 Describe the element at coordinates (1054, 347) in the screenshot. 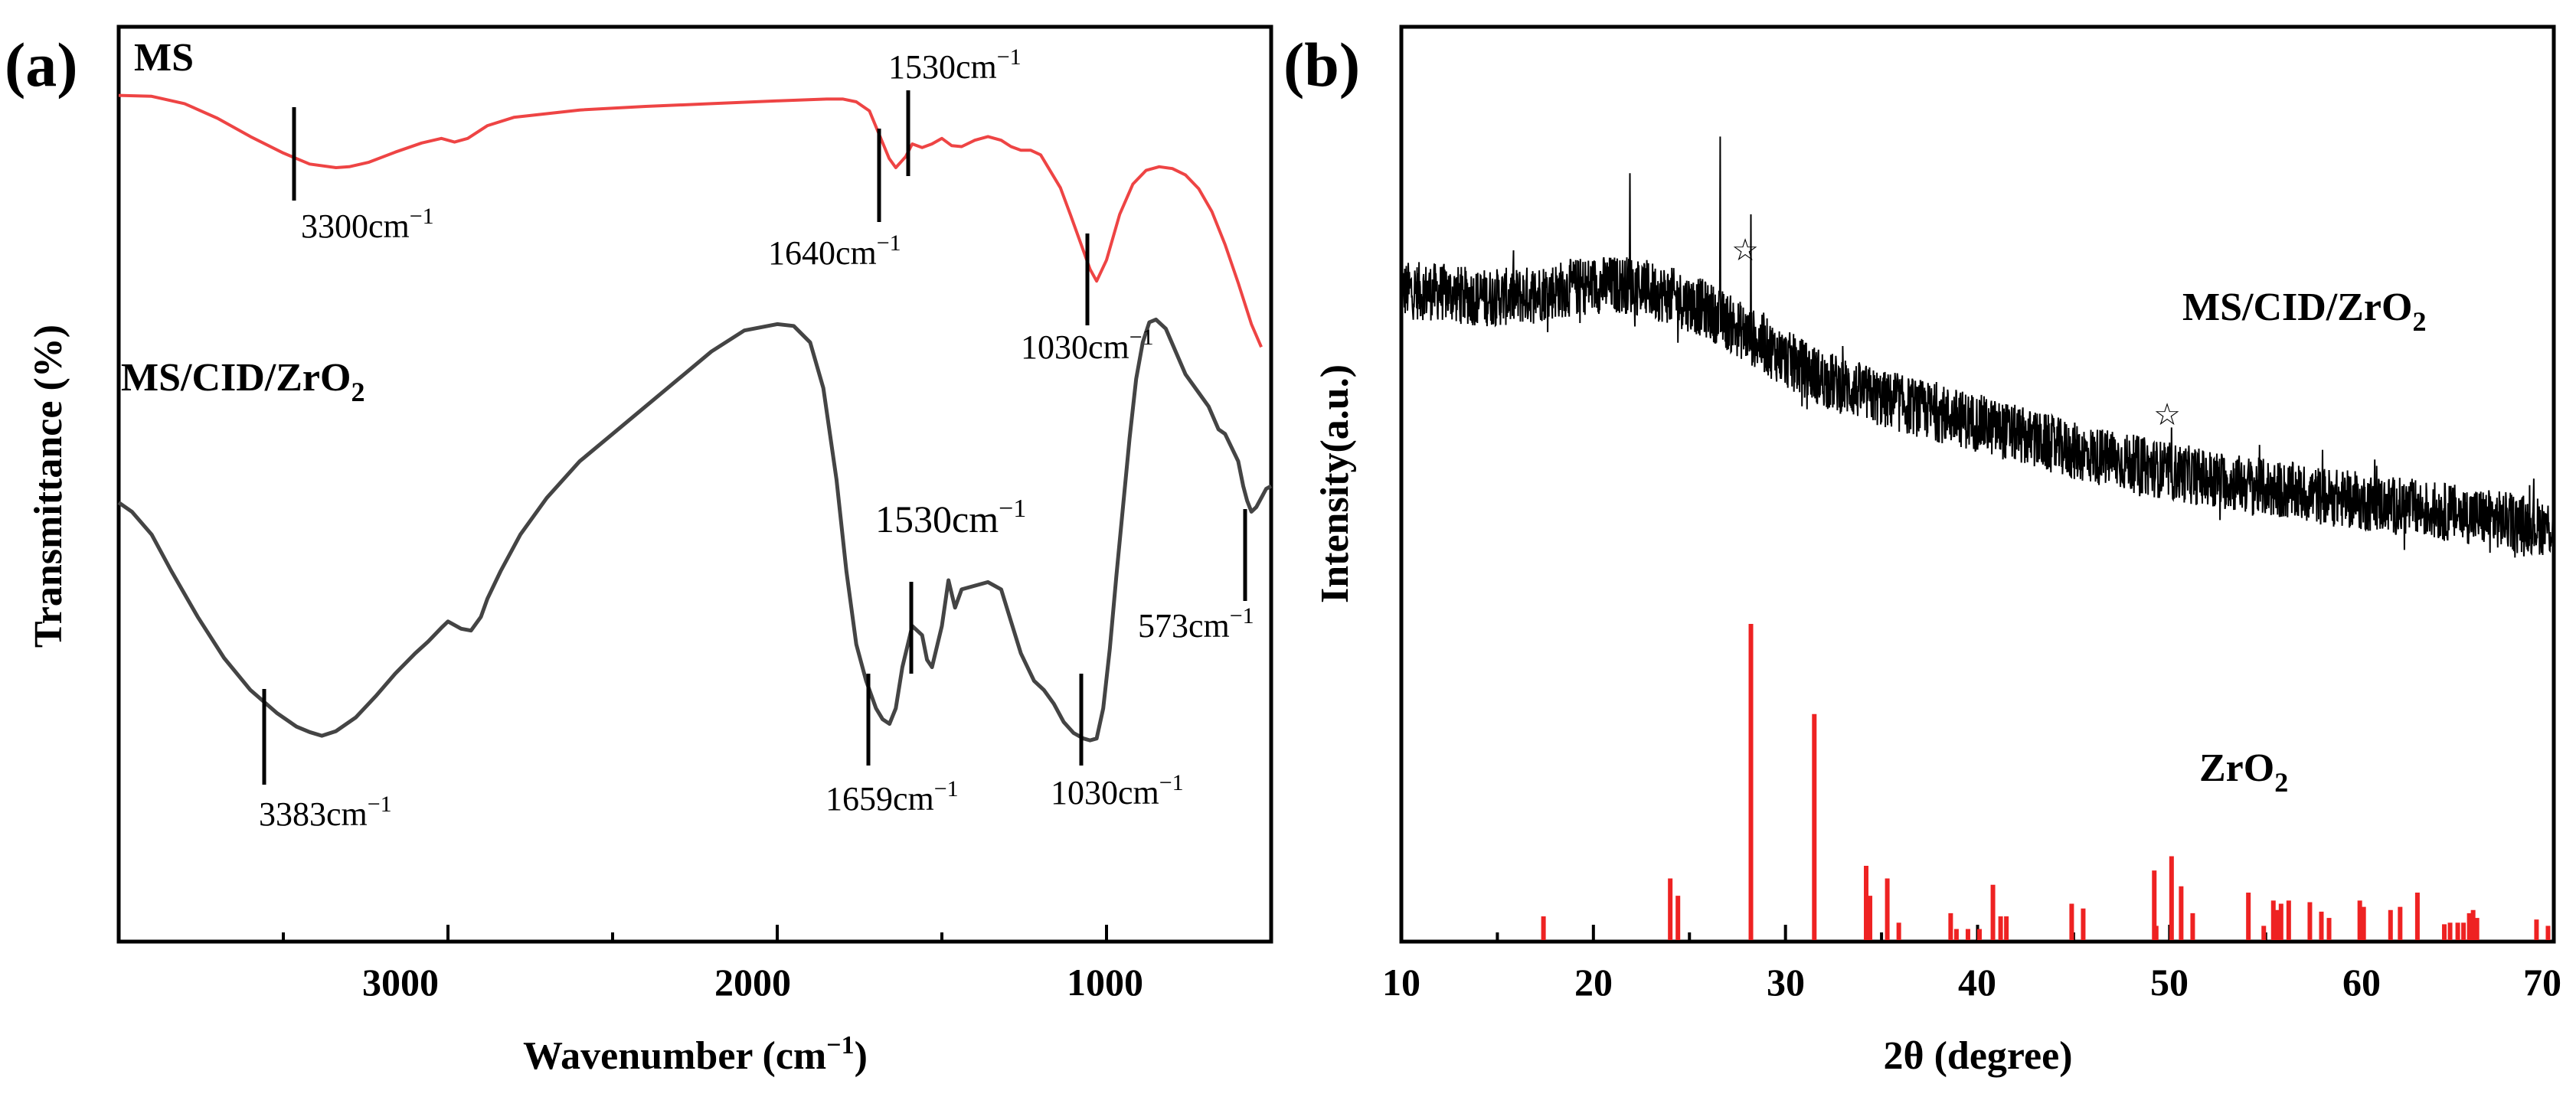

I see `annotation-1030-top-value: 1030` at that location.